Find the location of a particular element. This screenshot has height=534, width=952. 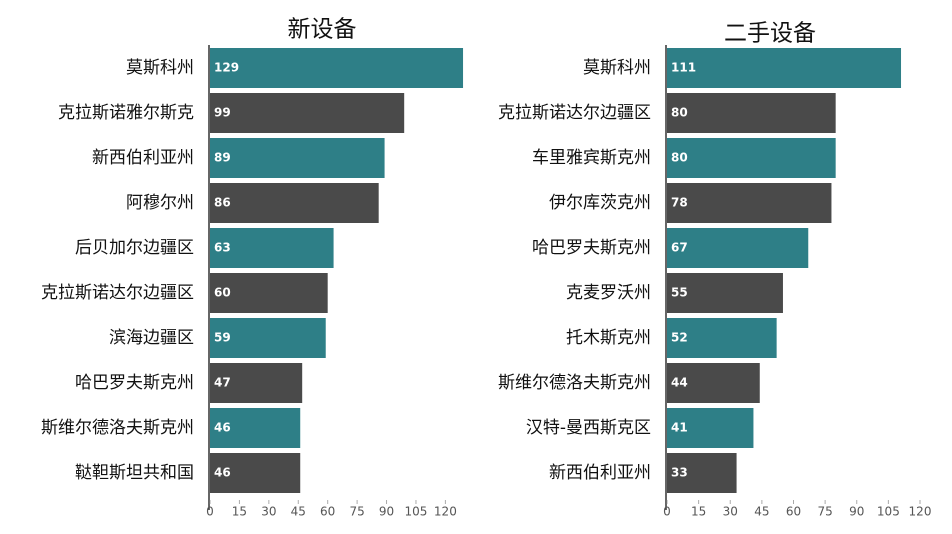

category-label: 鞑靼斯坦共和国 is located at coordinates (134, 473).